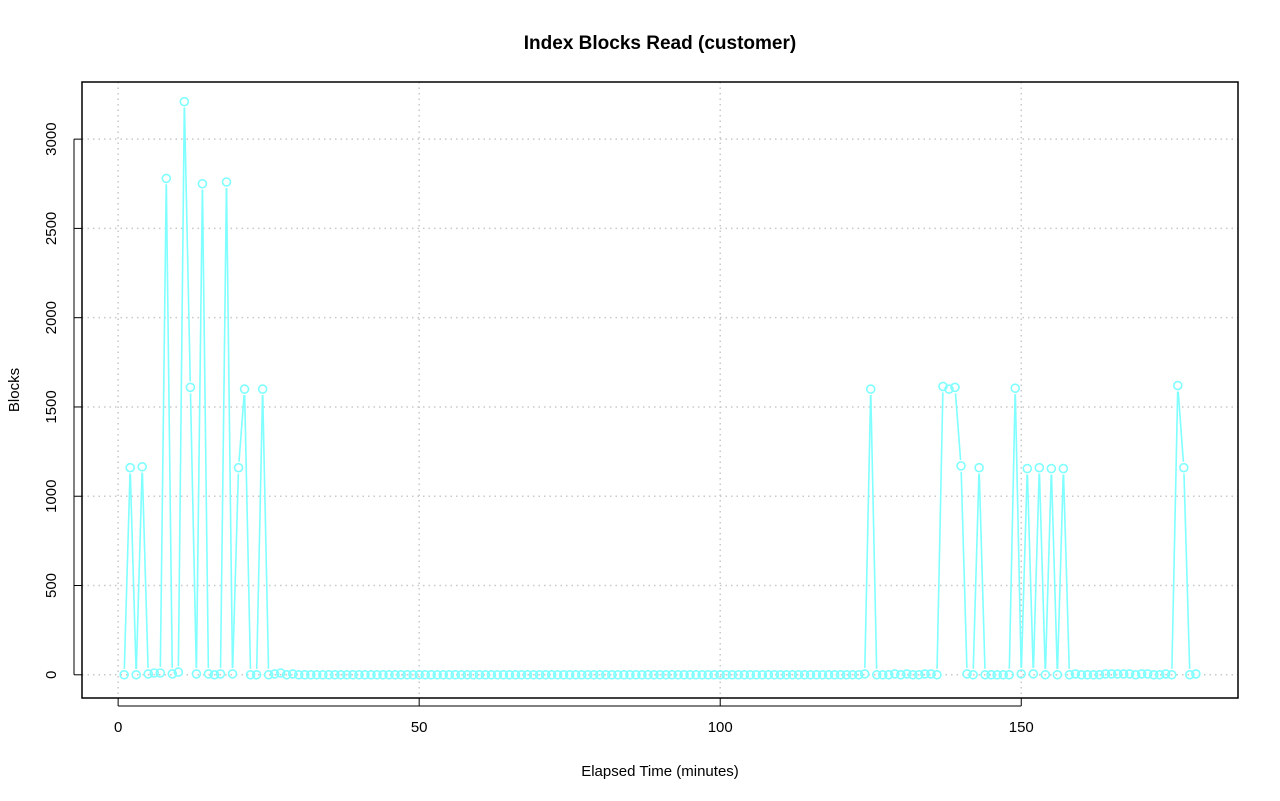  I want to click on y-tick-label: 2000, so click(51, 317).